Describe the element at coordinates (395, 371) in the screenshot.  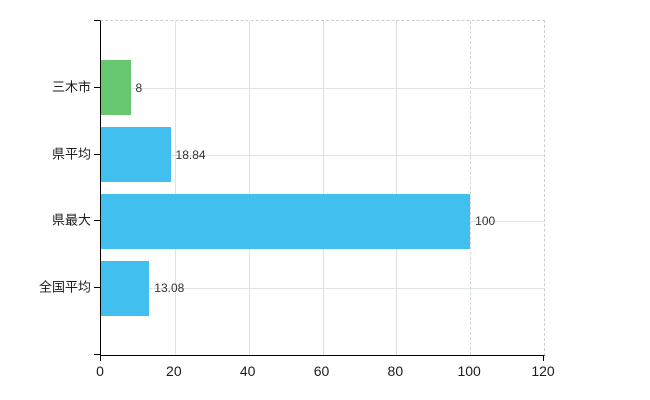
I see `x-tick-label: 80` at that location.